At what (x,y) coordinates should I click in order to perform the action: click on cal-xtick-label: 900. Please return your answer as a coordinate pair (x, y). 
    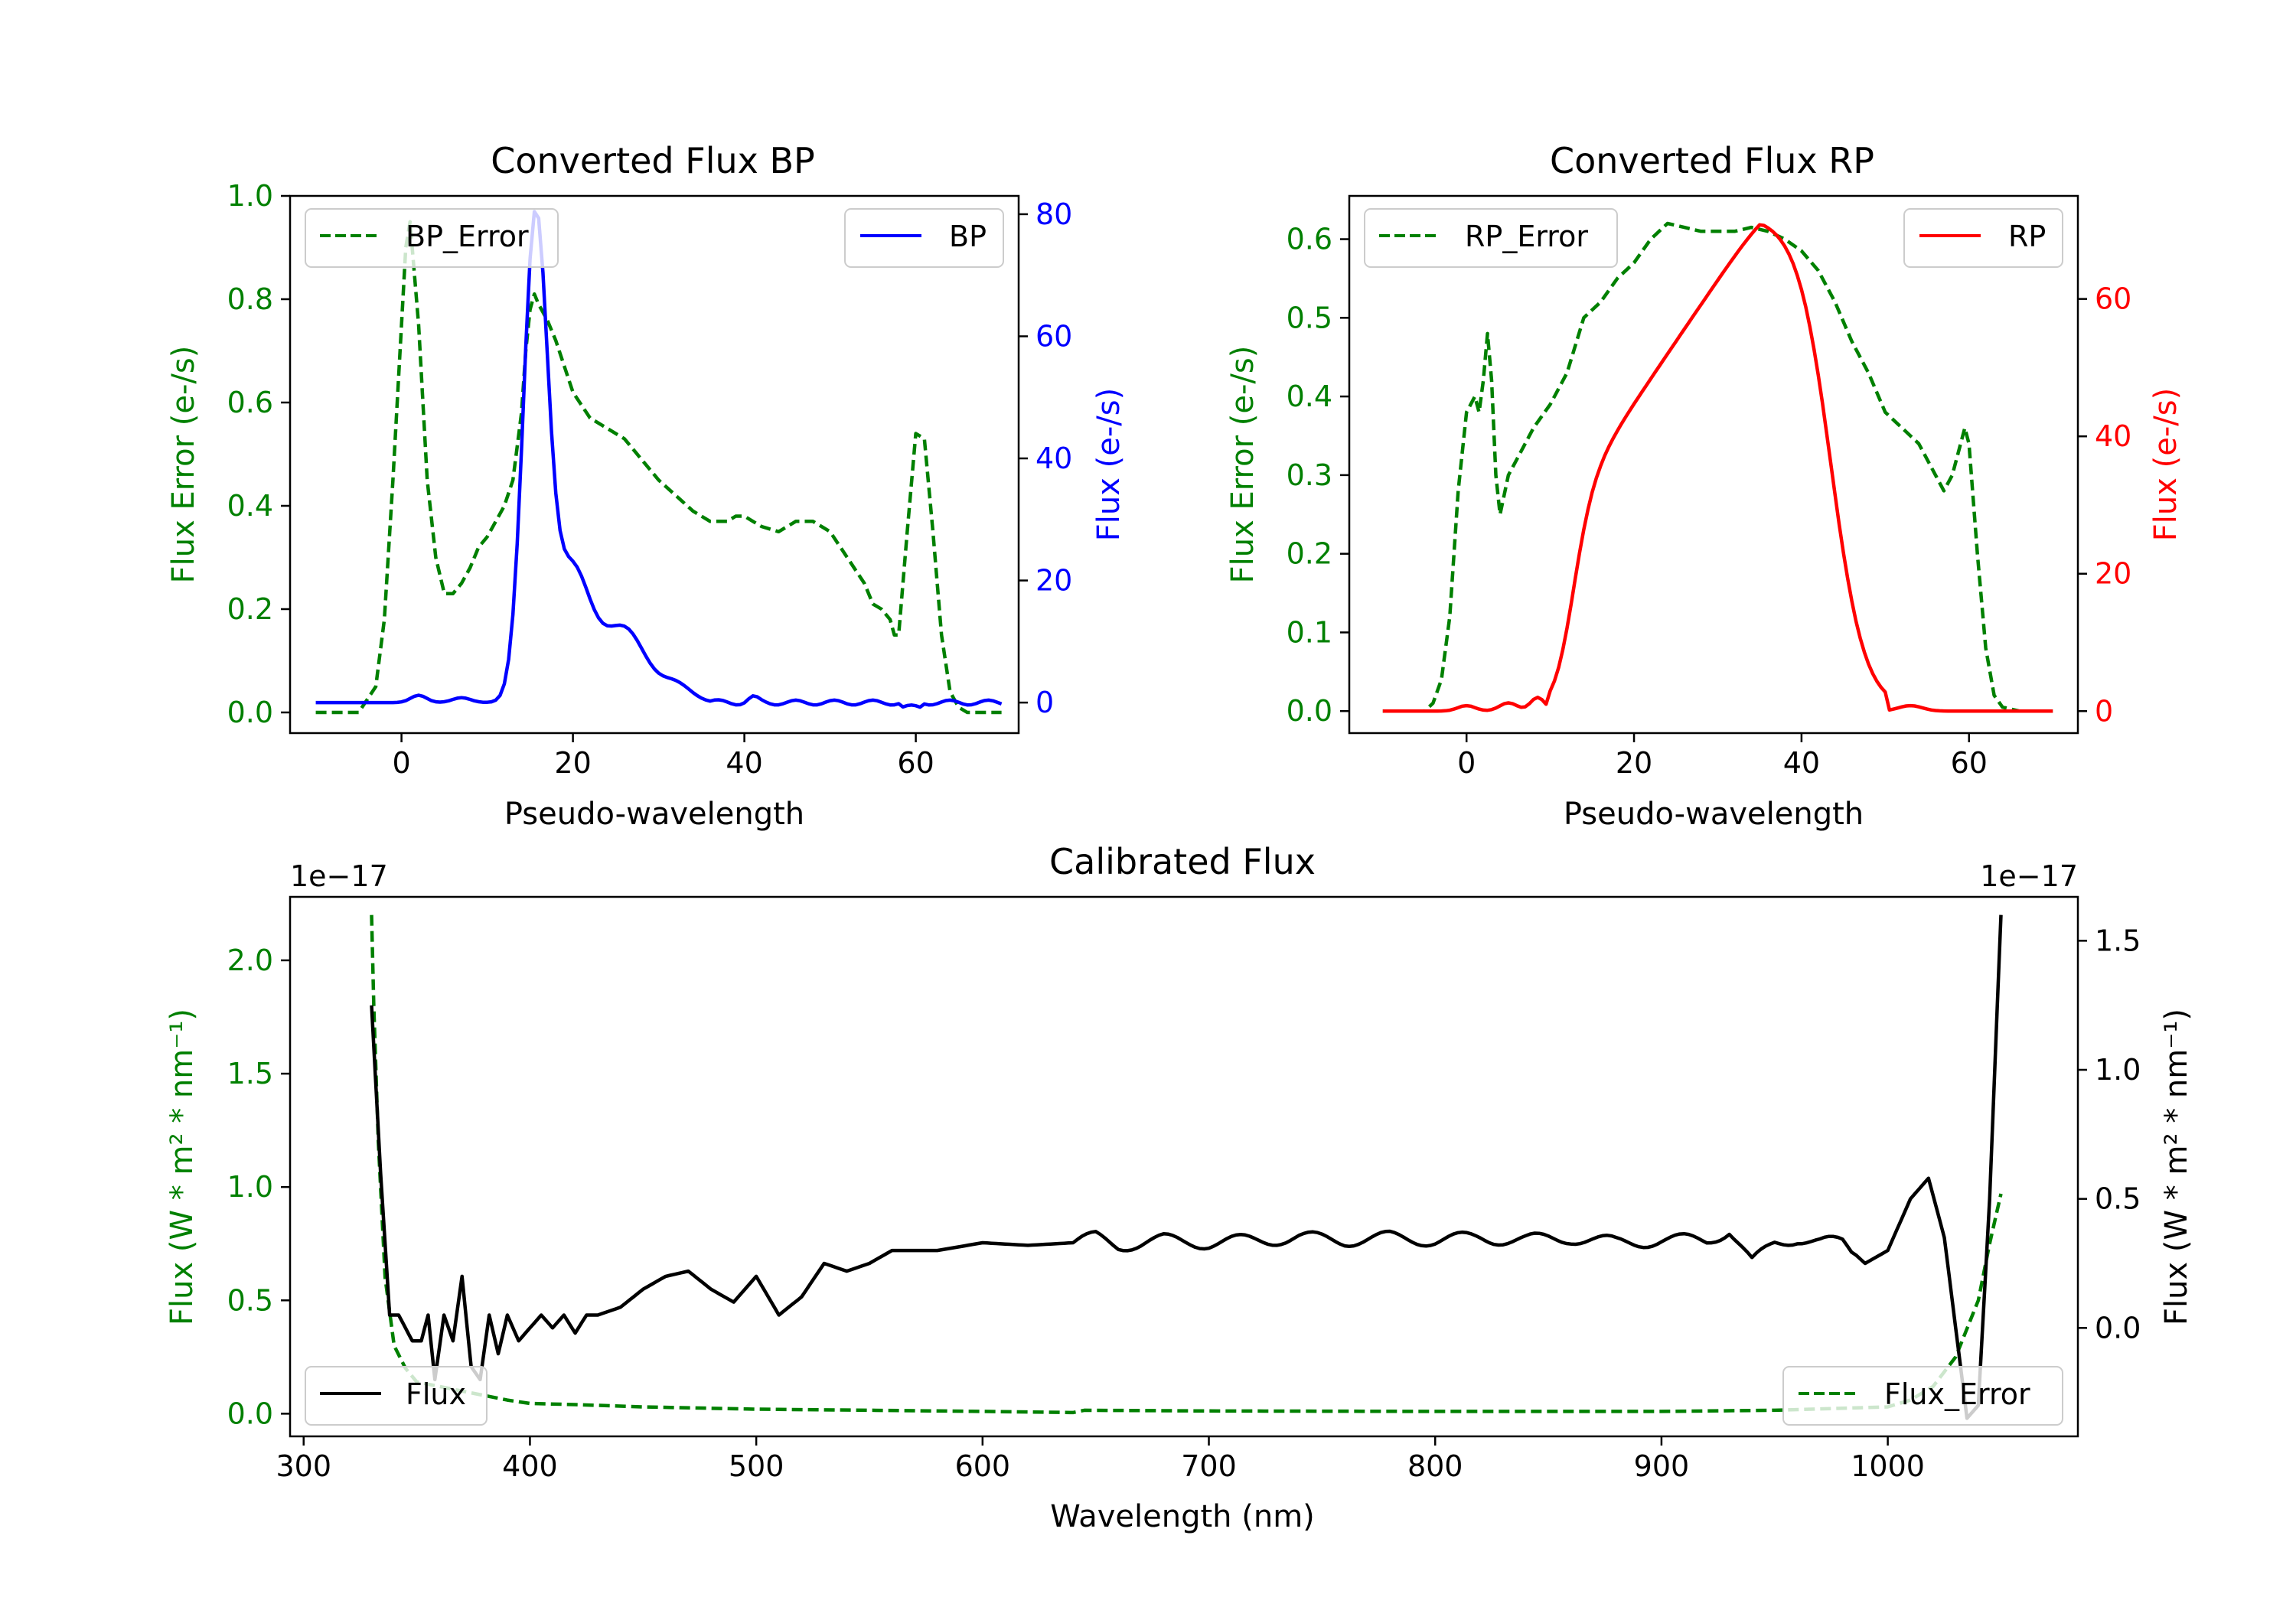
    Looking at the image, I should click on (1662, 1466).